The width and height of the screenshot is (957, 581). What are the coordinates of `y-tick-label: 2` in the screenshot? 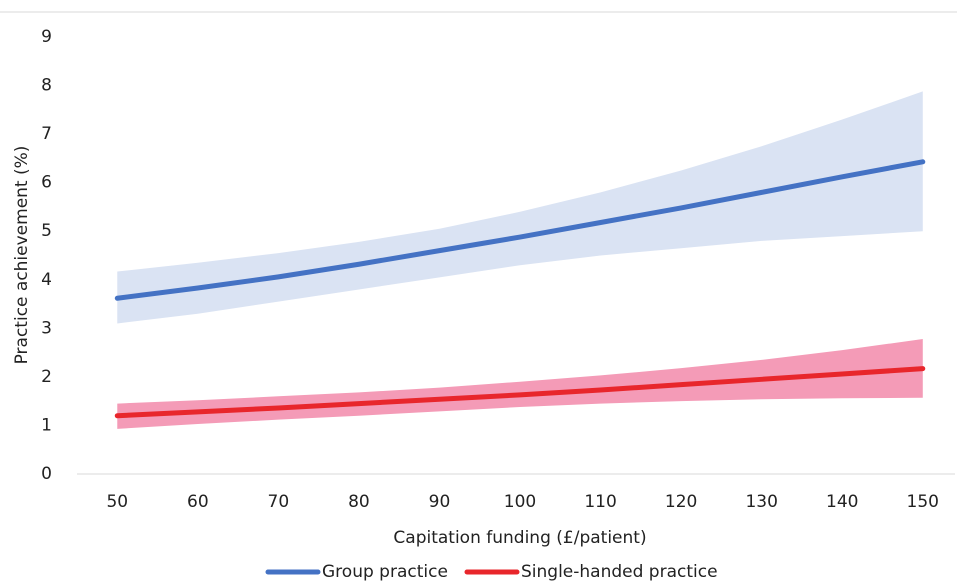 It's located at (46, 377).